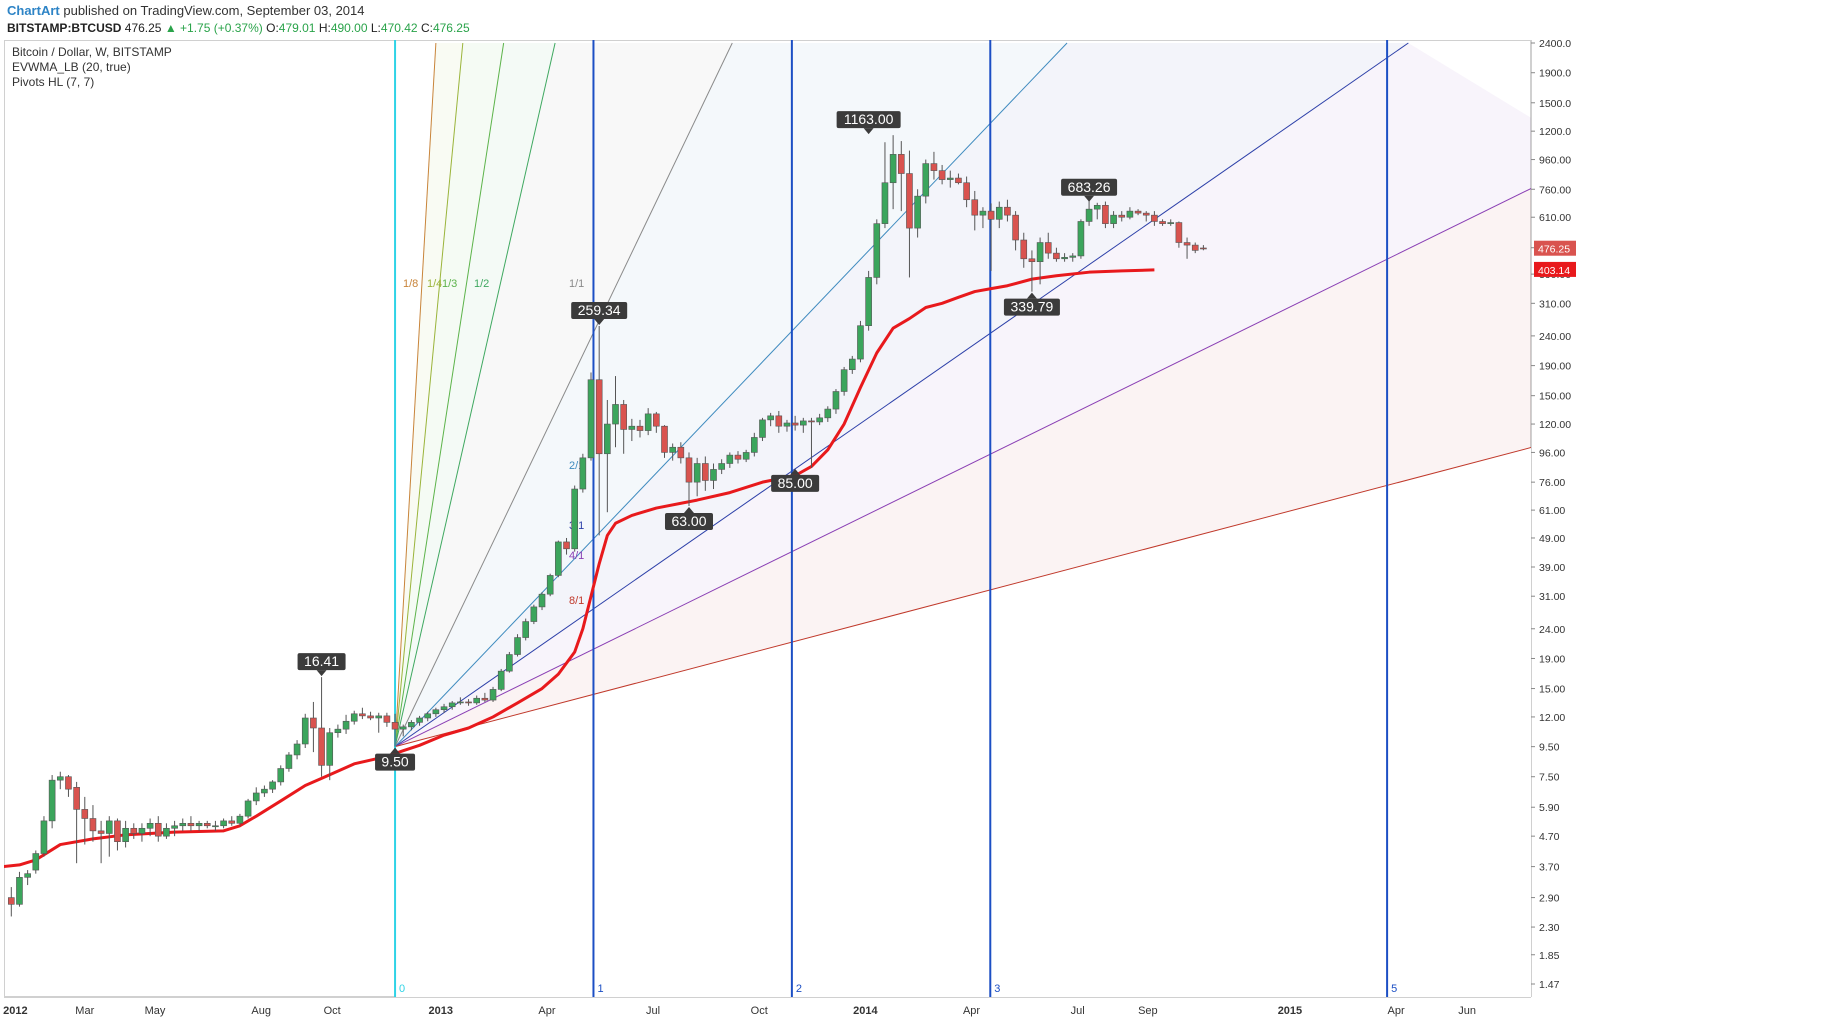  Describe the element at coordinates (576, 556) in the screenshot. I see `gann-fan-label: 4/1` at that location.